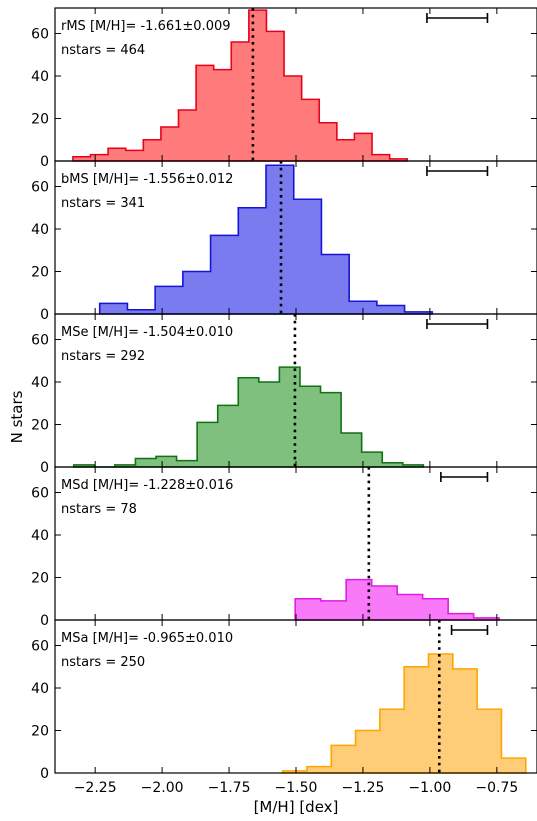  I want to click on panel-0-ytick-label: 40, so click(40, 77).